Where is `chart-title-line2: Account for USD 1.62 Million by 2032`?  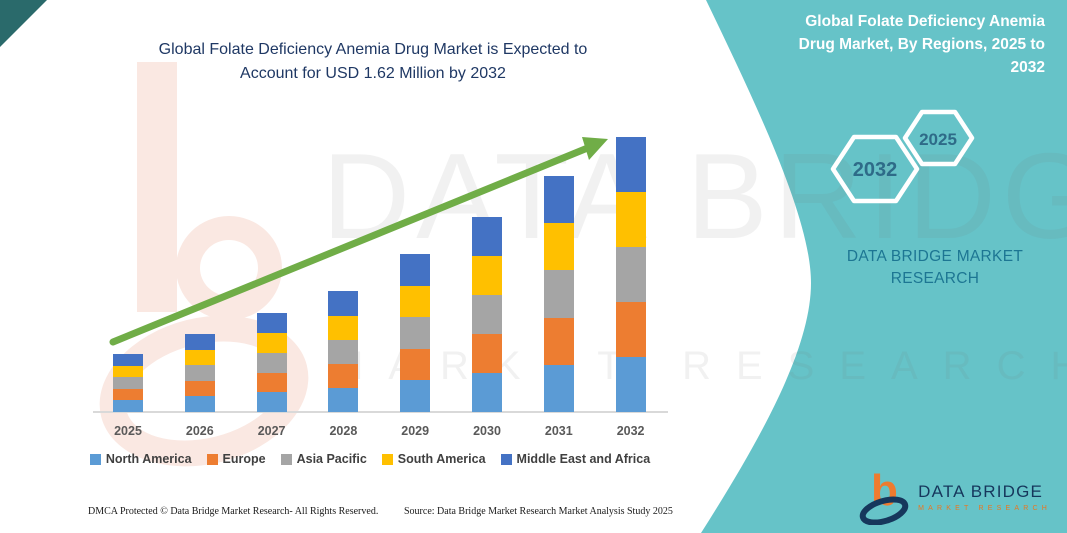 chart-title-line2: Account for USD 1.62 Million by 2032 is located at coordinates (373, 73).